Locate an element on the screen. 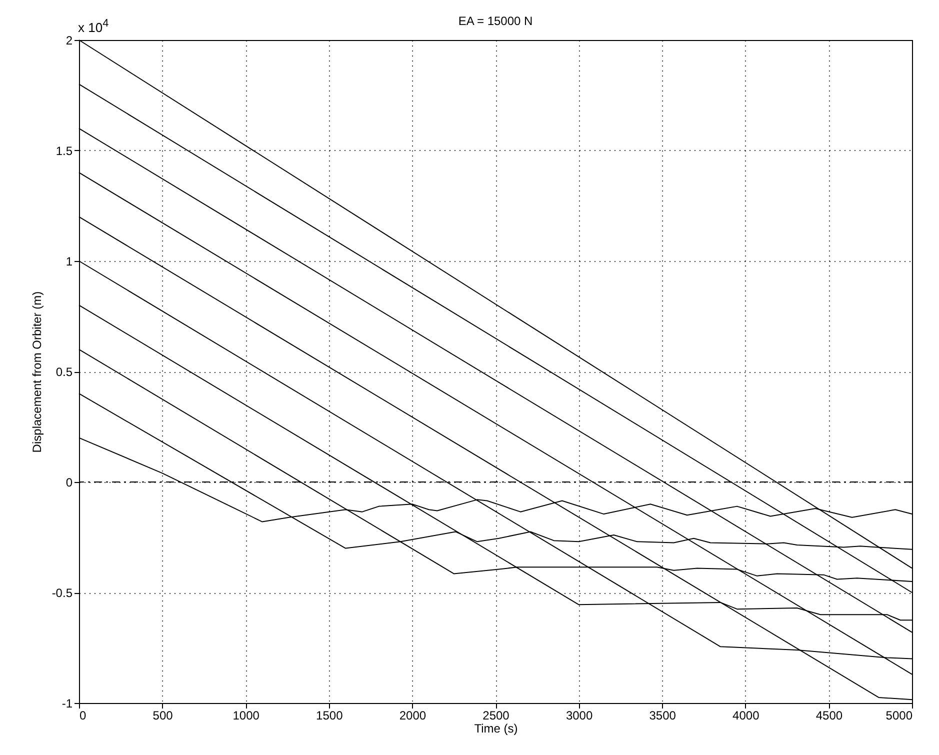 The width and height of the screenshot is (939, 755). y-axis-title: Displacement from Orbiter (m) is located at coordinates (37, 372).